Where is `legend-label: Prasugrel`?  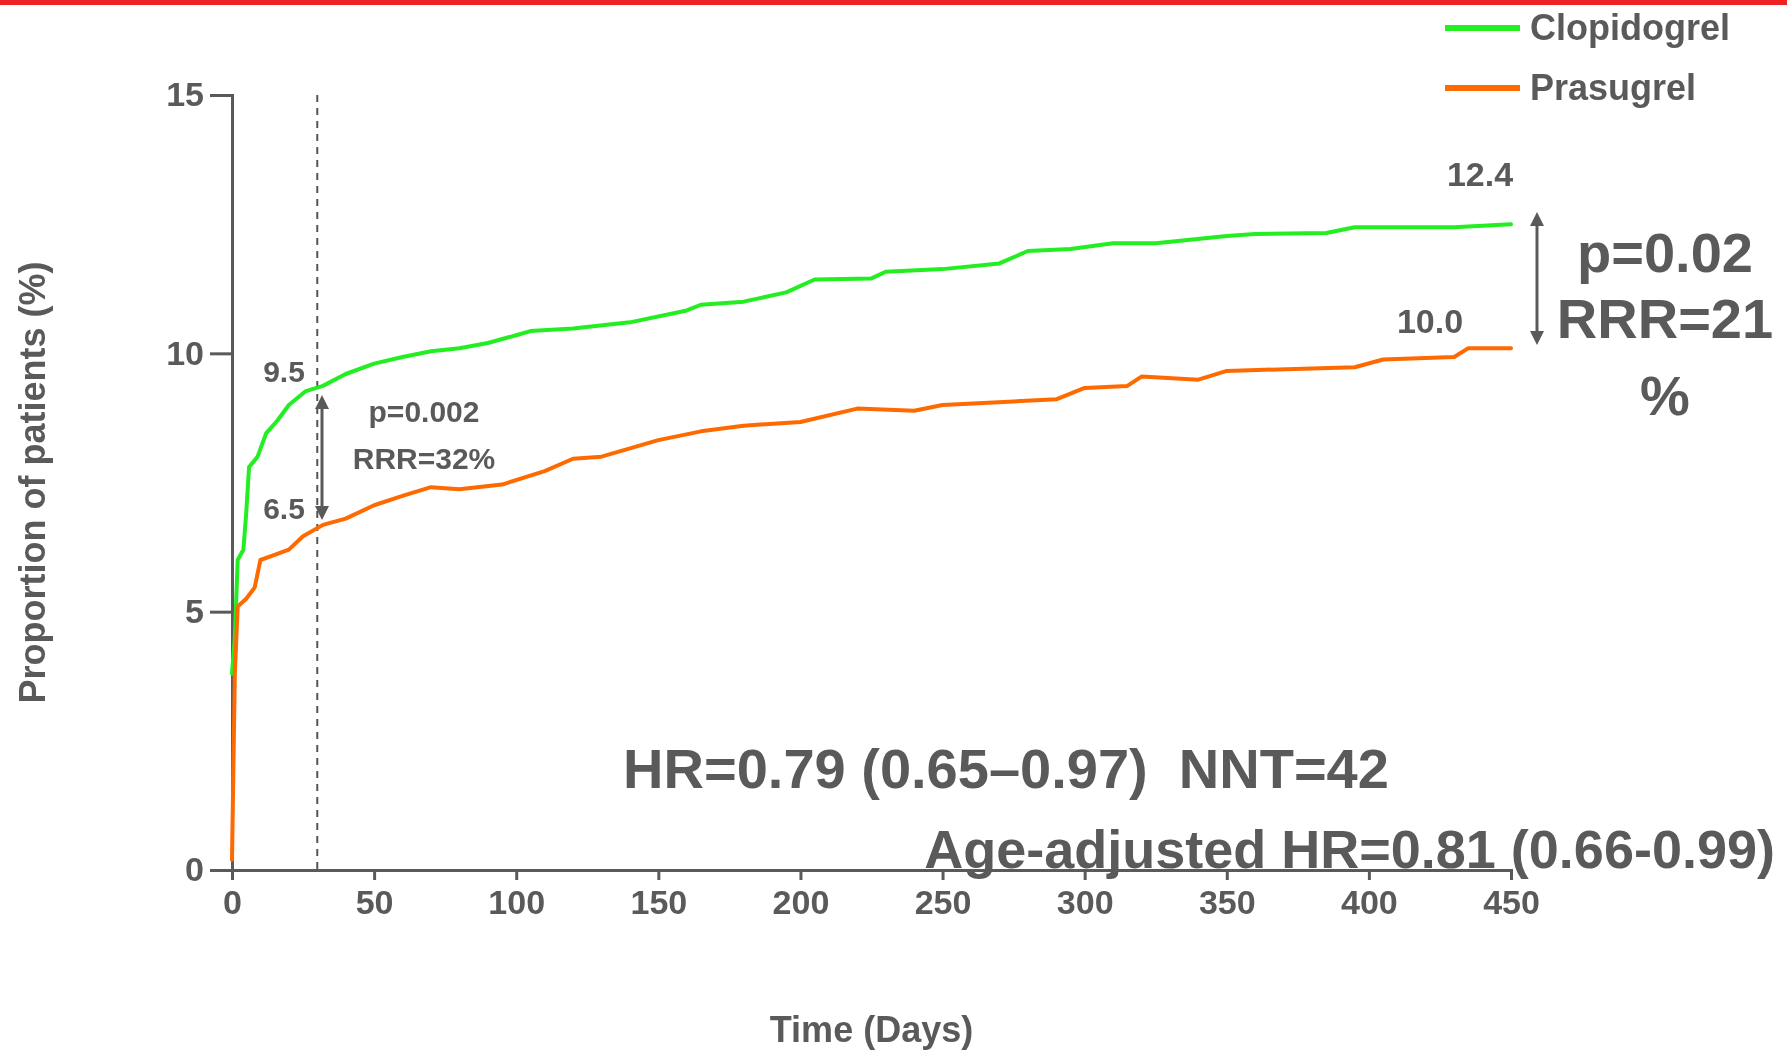 legend-label: Prasugrel is located at coordinates (1613, 87).